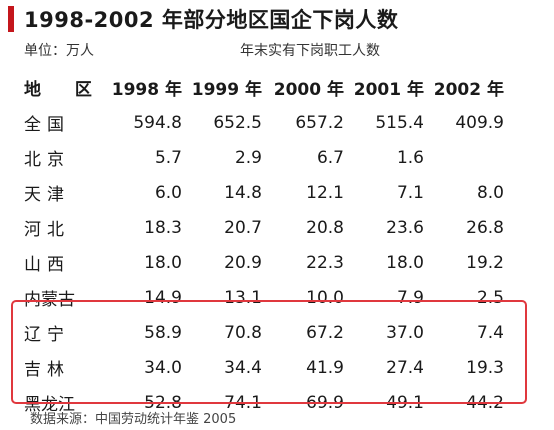 The image size is (554, 430). I want to click on value-cell: 49.1, so click(405, 402).